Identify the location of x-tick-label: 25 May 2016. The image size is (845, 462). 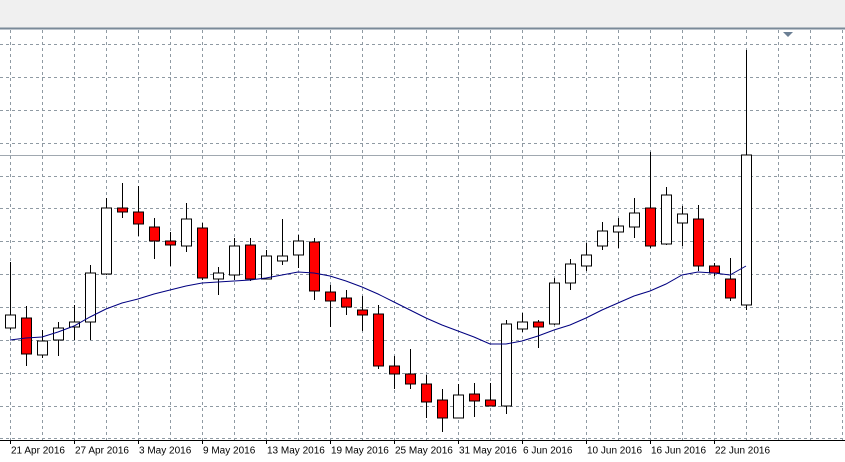
(424, 451).